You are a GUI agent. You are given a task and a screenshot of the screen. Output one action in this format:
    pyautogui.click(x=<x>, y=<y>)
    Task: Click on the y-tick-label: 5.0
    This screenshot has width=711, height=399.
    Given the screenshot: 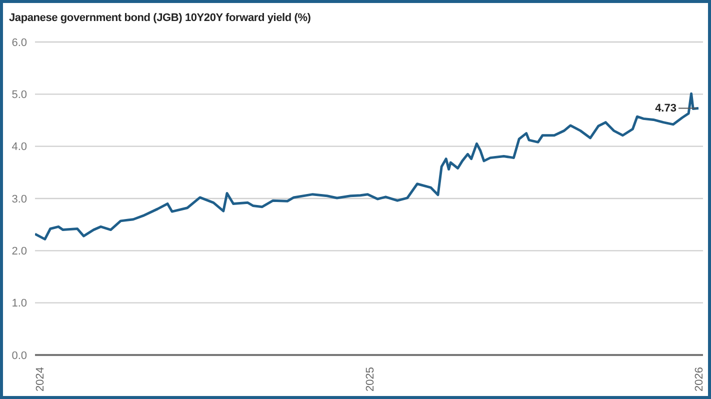 What is the action you would take?
    pyautogui.click(x=19, y=95)
    